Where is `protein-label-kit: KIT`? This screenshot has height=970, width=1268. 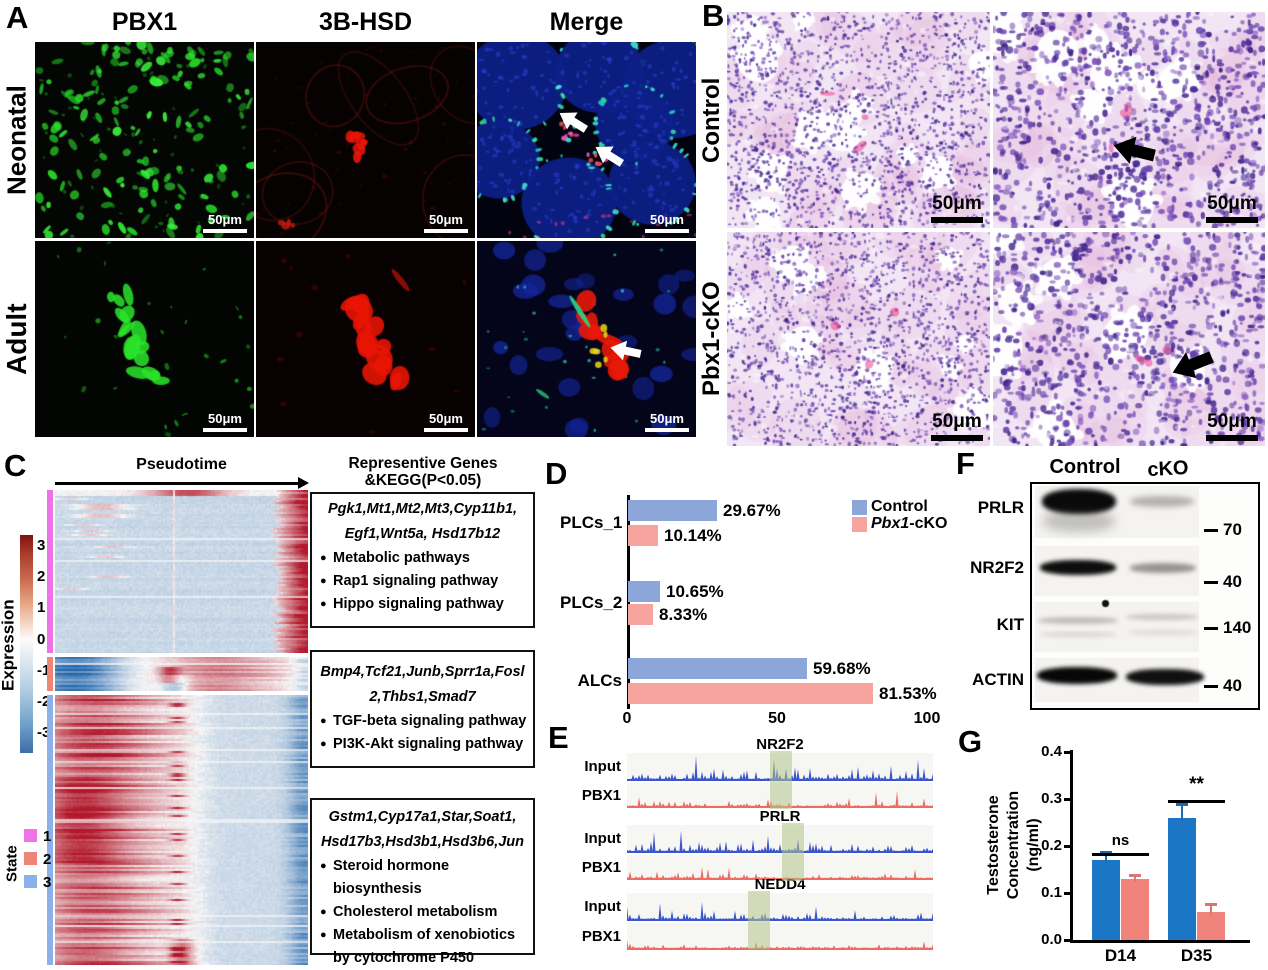
protein-label-kit: KIT is located at coordinates (1010, 624).